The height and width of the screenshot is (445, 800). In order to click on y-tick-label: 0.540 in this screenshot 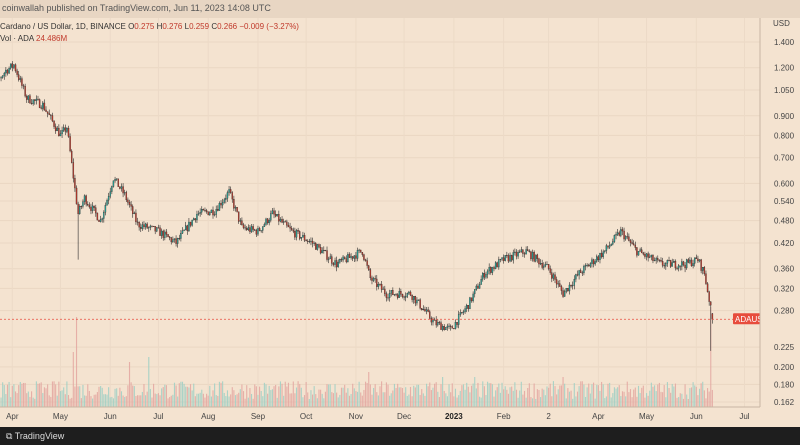, I will do `click(784, 201)`.